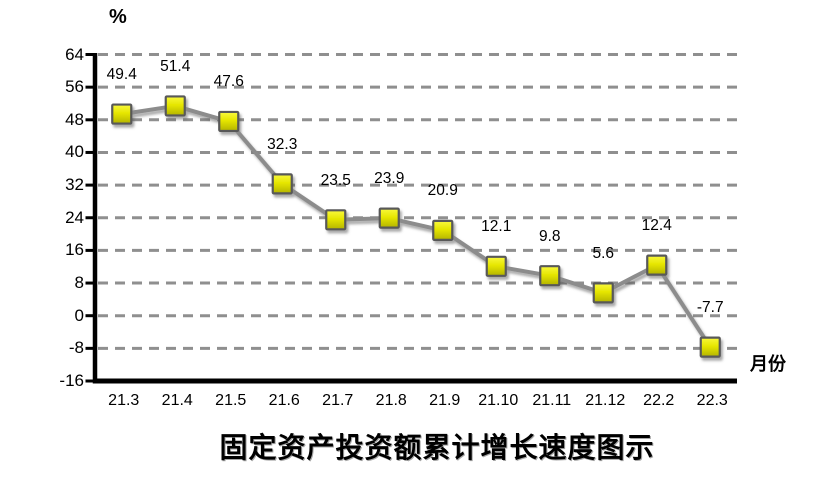 The width and height of the screenshot is (833, 485). What do you see at coordinates (552, 400) in the screenshot?
I see `x-tick-label: 21.11` at bounding box center [552, 400].